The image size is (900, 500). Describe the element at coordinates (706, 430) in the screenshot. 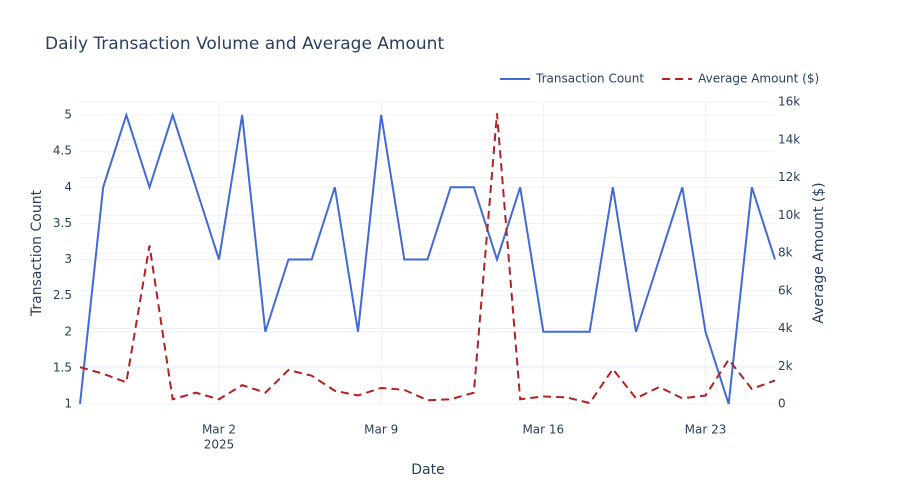

I see `x-tick-label: Mar 23` at that location.